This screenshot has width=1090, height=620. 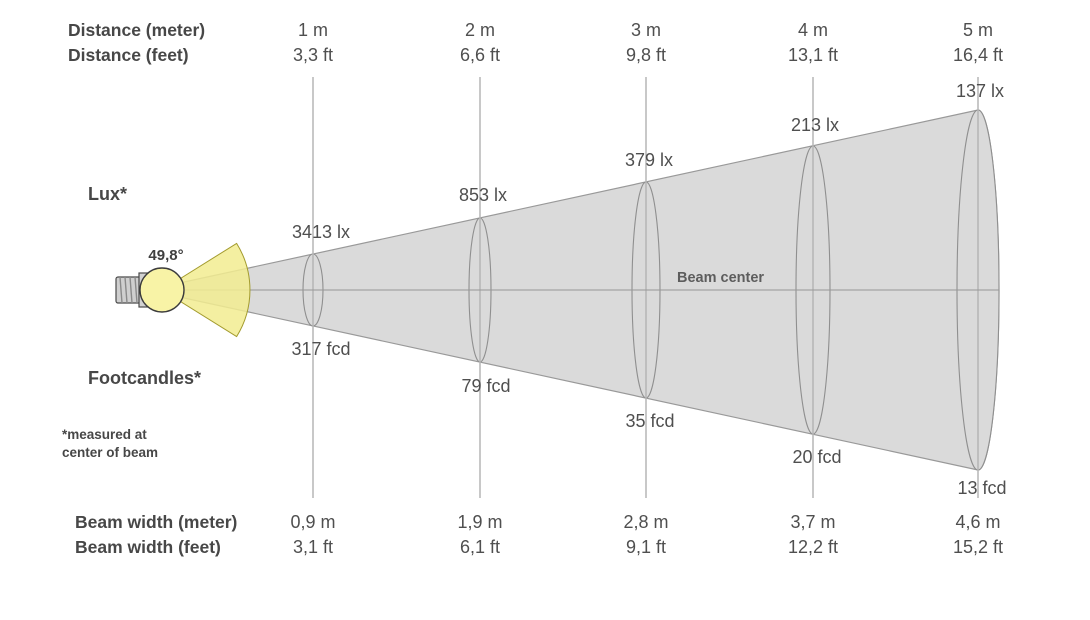 I want to click on distance-meter-label: Distance (meter), so click(x=137, y=30).